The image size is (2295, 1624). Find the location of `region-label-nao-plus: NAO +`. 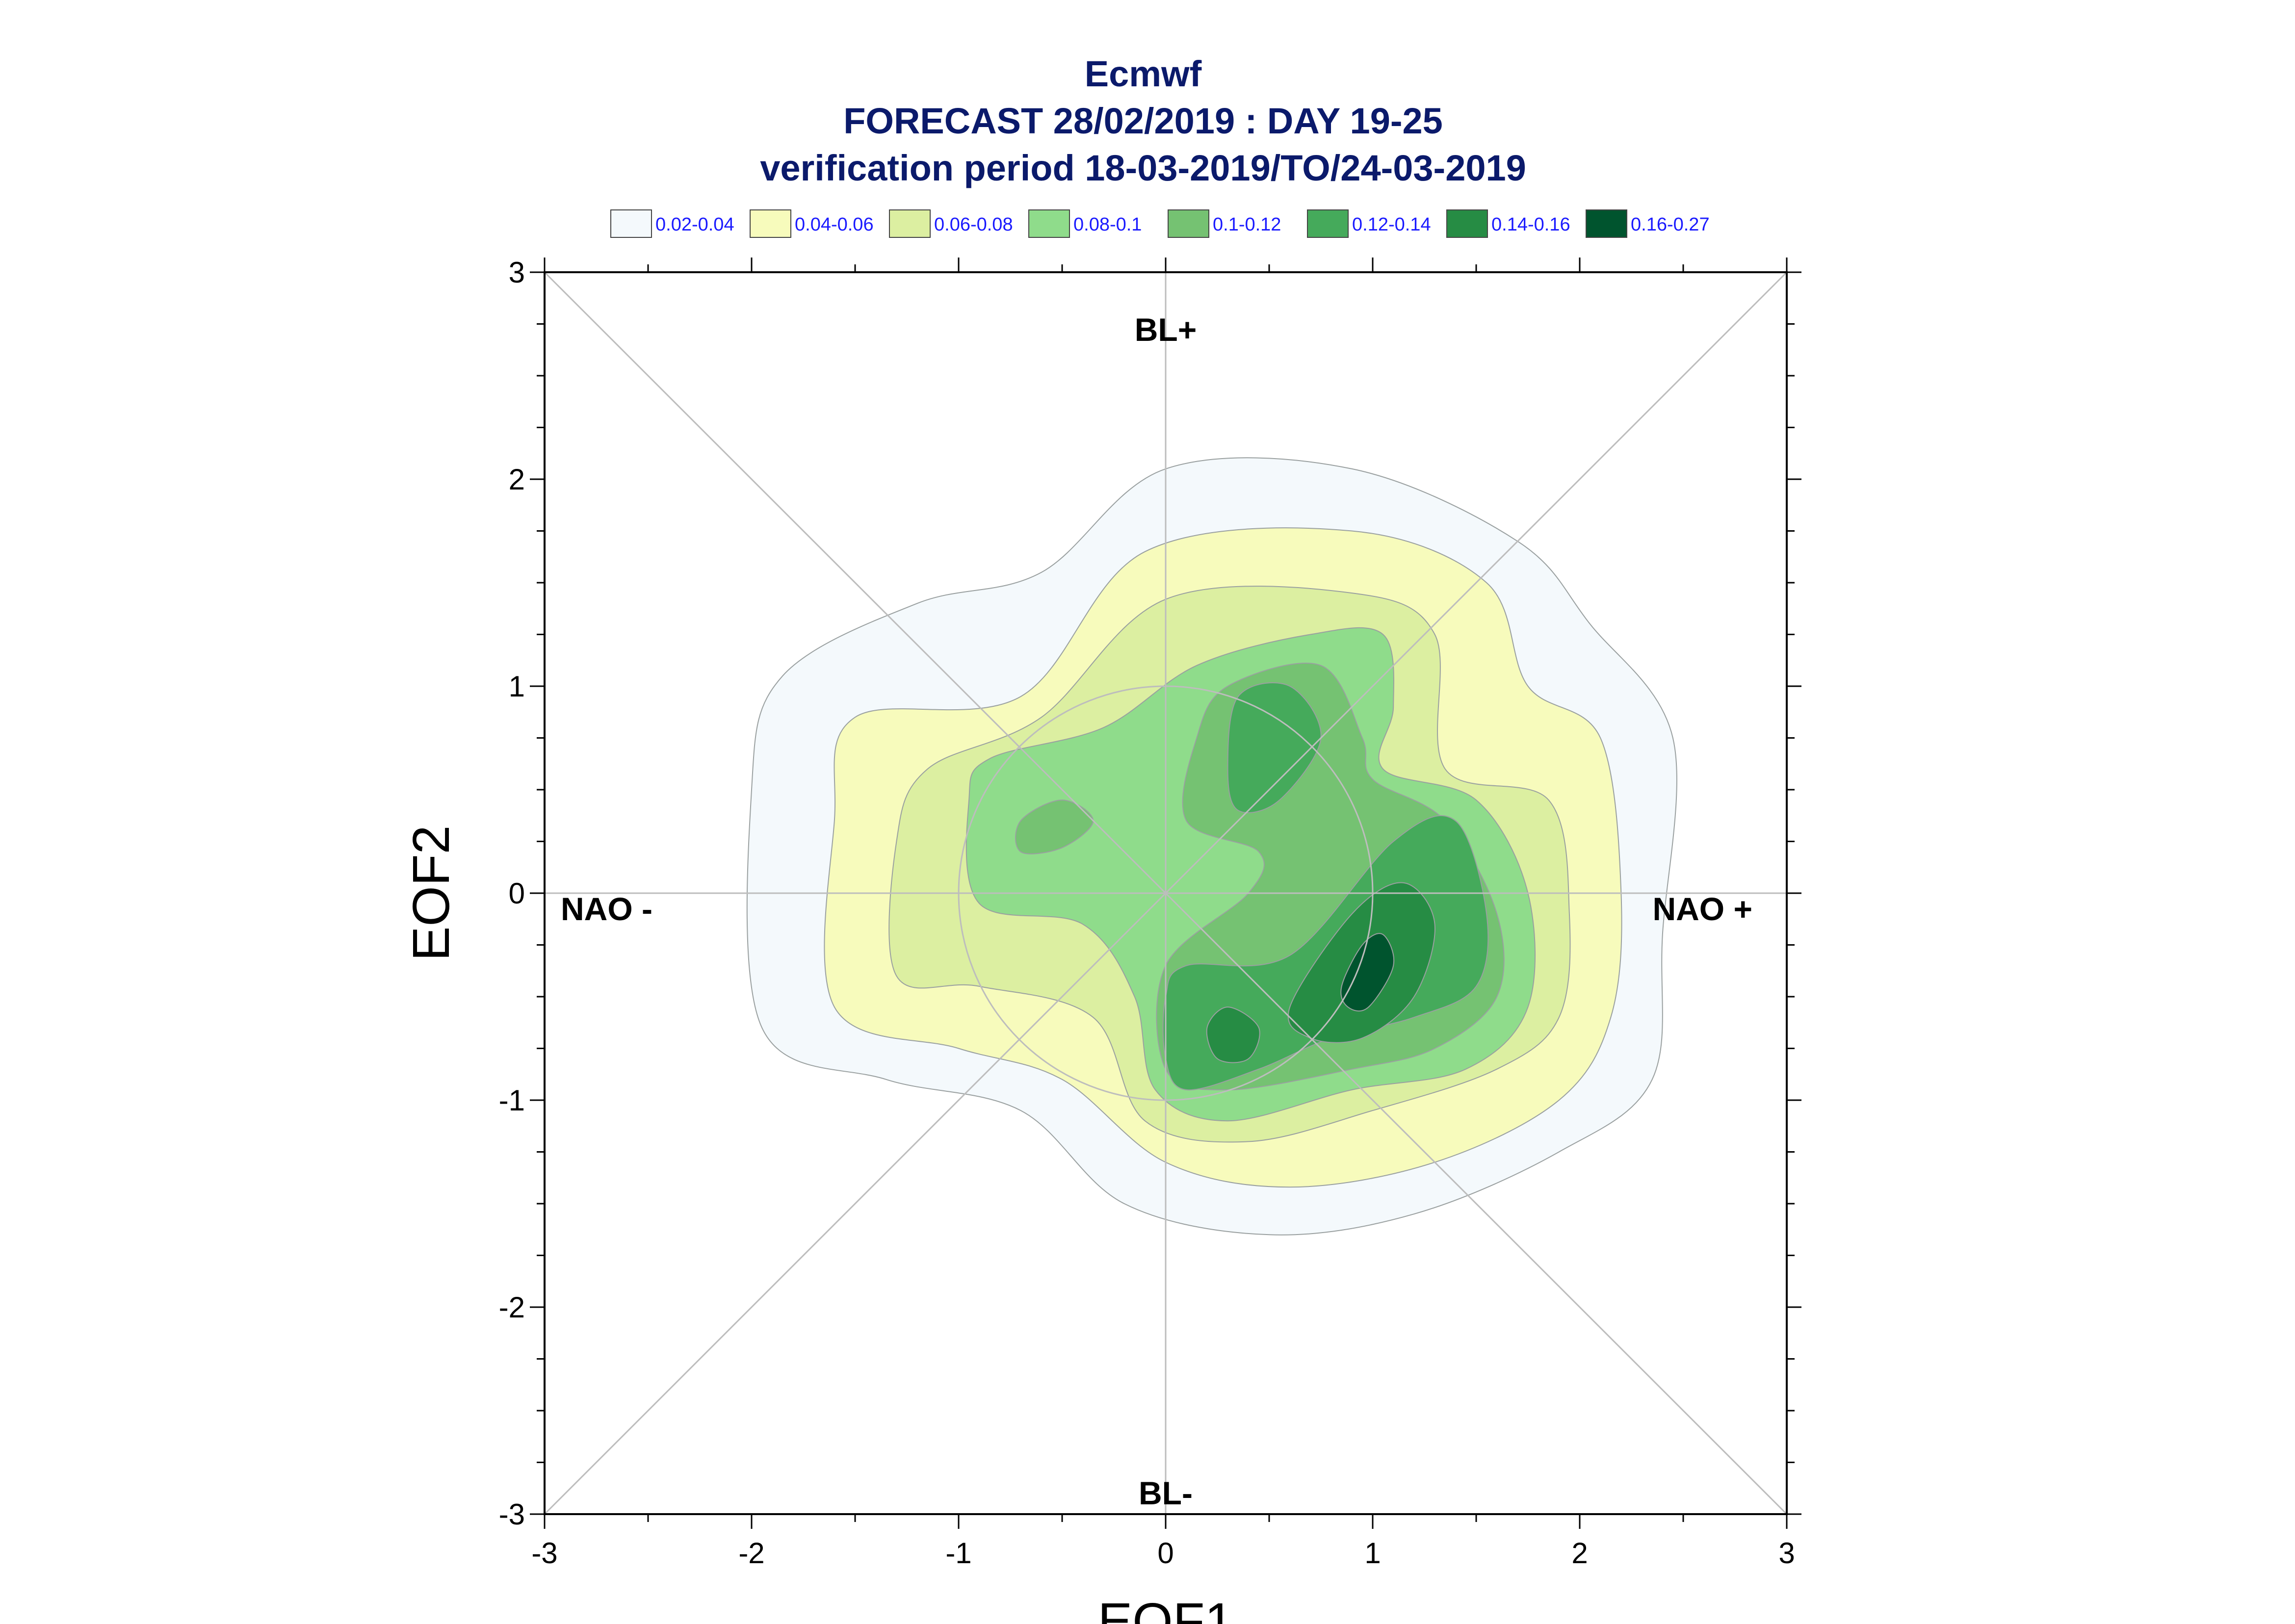

region-label-nao-plus: NAO + is located at coordinates (1702, 909).